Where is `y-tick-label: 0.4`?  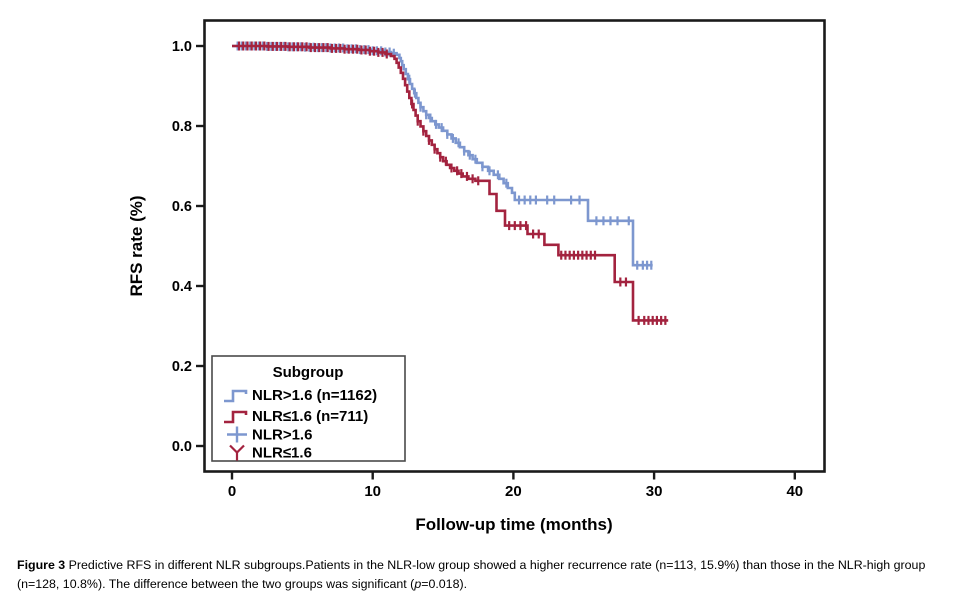 y-tick-label: 0.4 is located at coordinates (182, 287).